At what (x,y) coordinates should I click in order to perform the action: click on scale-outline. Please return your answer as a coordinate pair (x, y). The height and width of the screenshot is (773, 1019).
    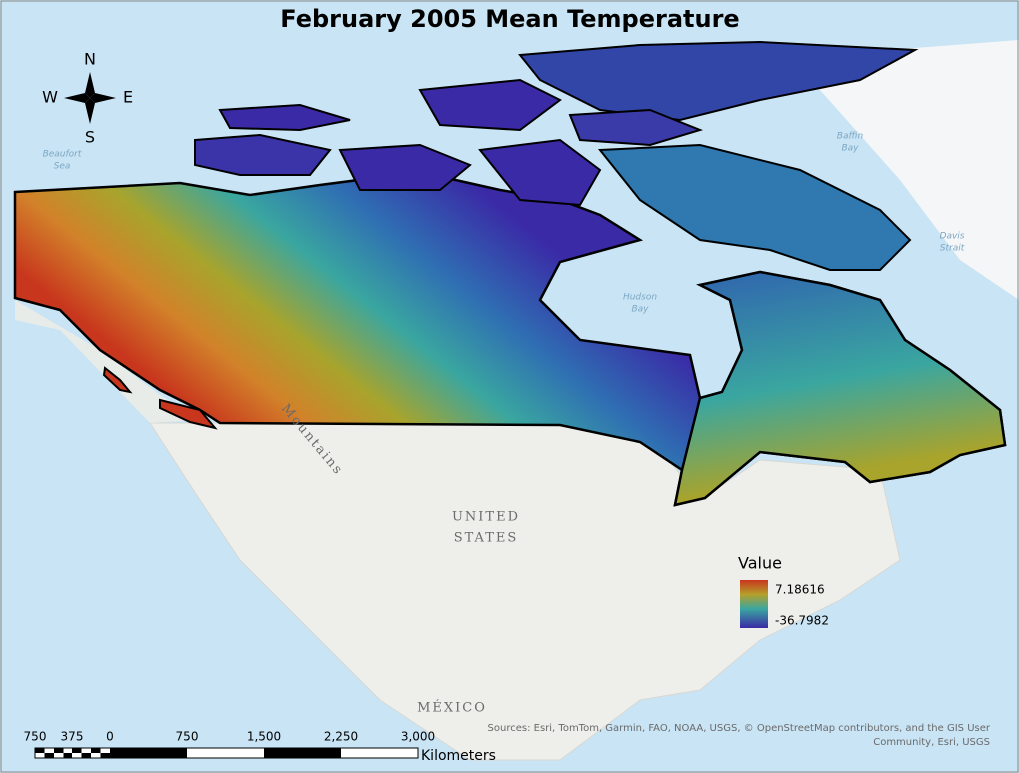
    Looking at the image, I should click on (226, 753).